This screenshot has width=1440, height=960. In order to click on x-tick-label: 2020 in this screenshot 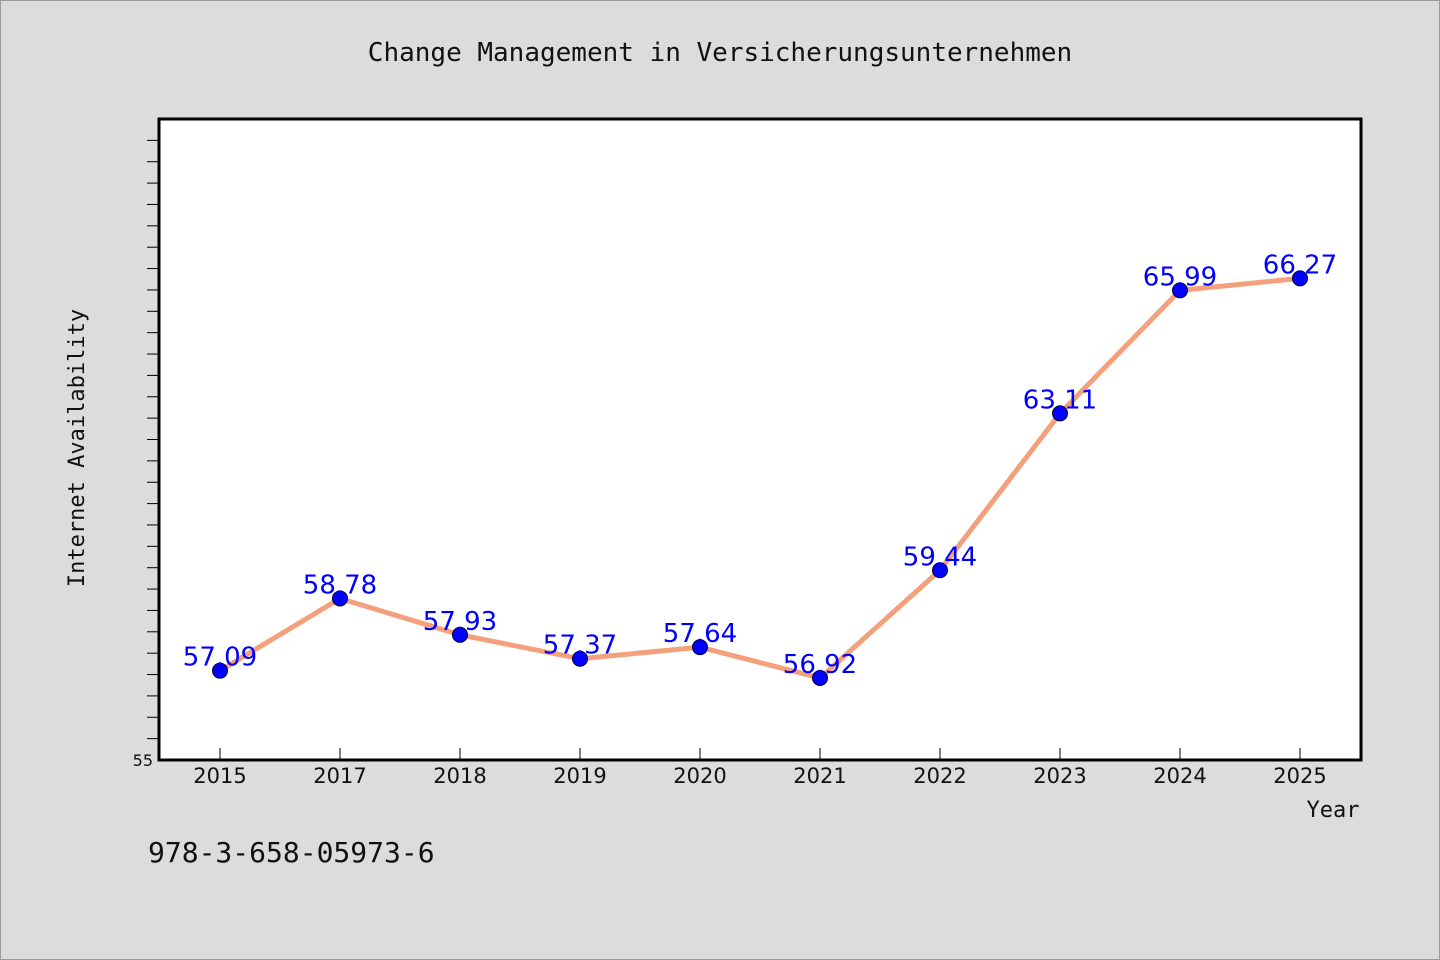, I will do `click(699, 776)`.